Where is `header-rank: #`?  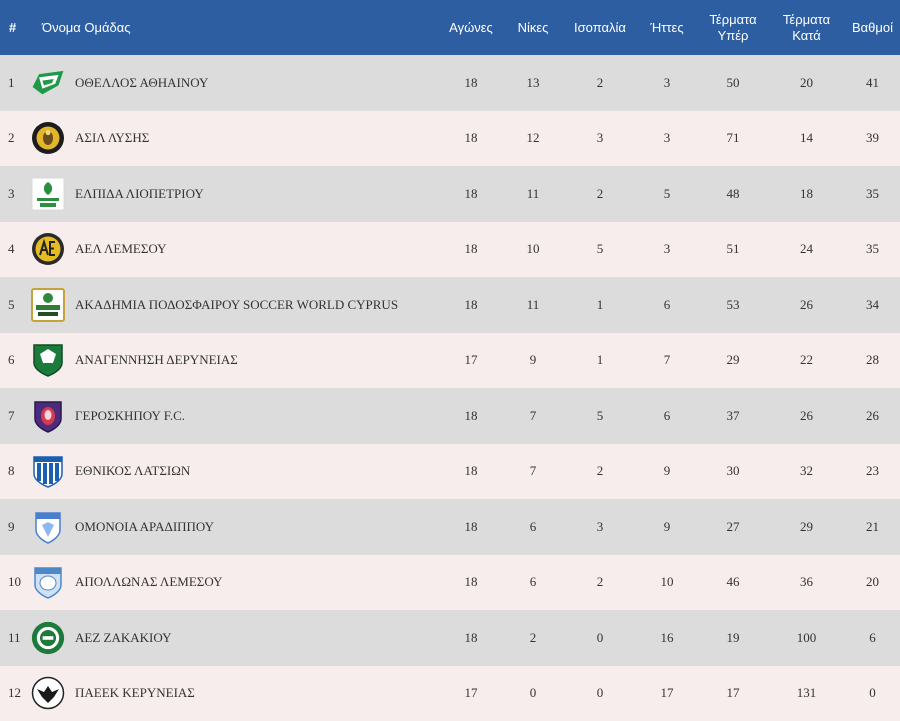
header-rank: # is located at coordinates (15, 27).